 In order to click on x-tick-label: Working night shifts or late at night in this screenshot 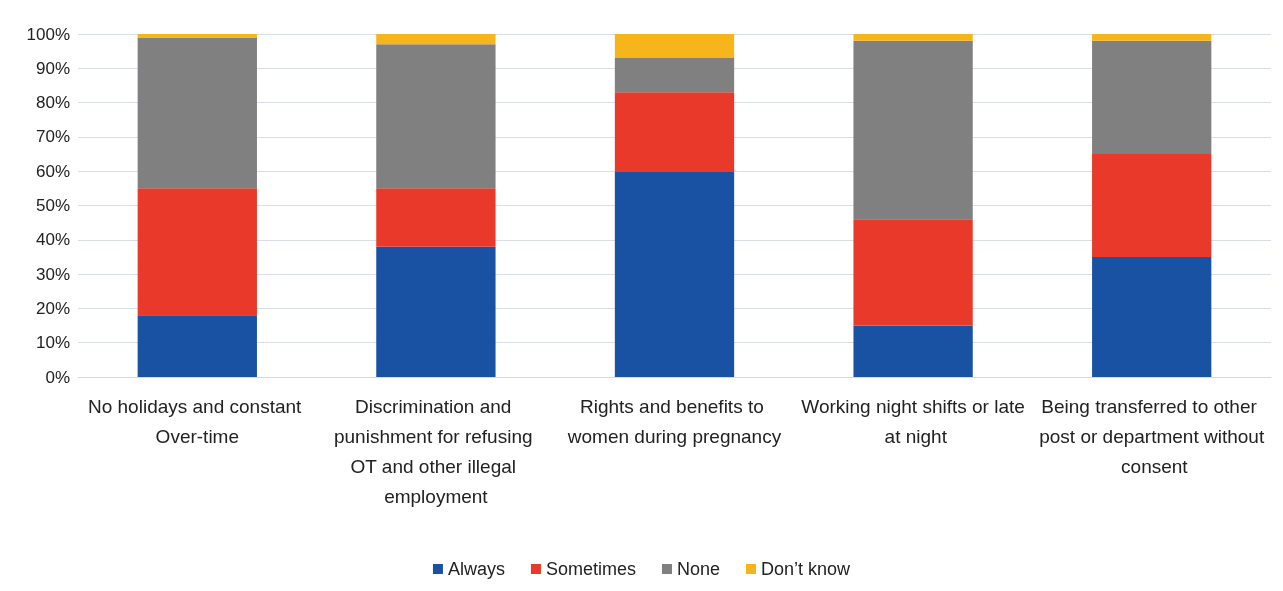, I will do `click(913, 421)`.